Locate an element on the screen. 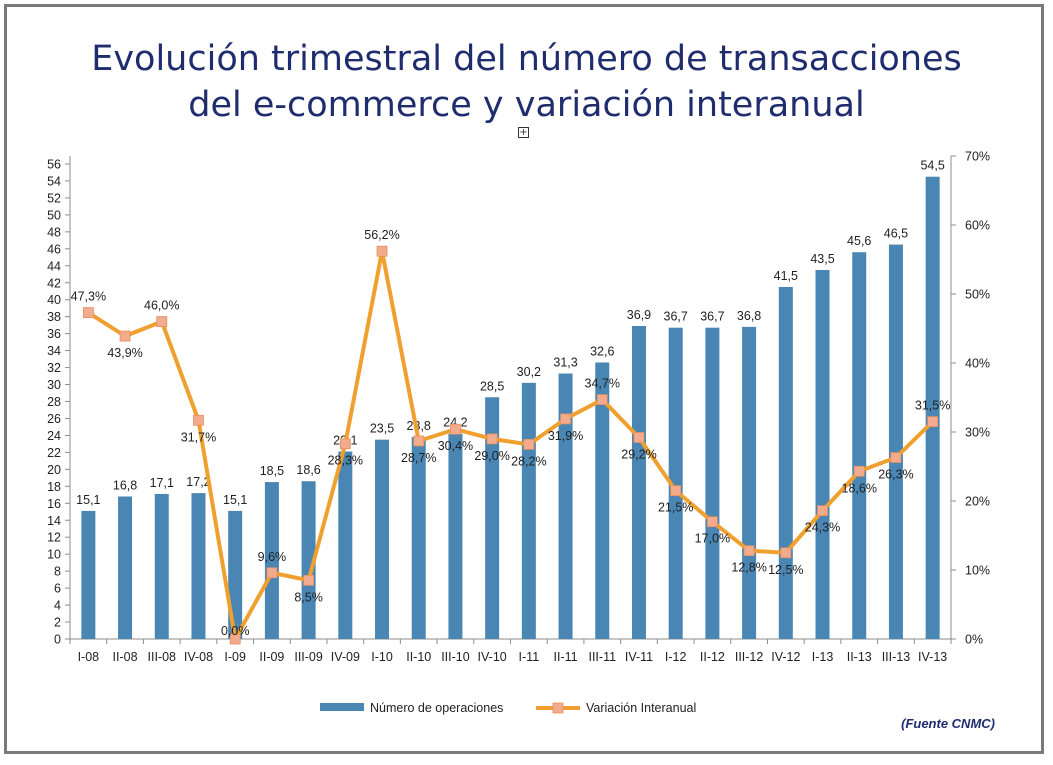  bar-data-label: 23,5 is located at coordinates (382, 429).